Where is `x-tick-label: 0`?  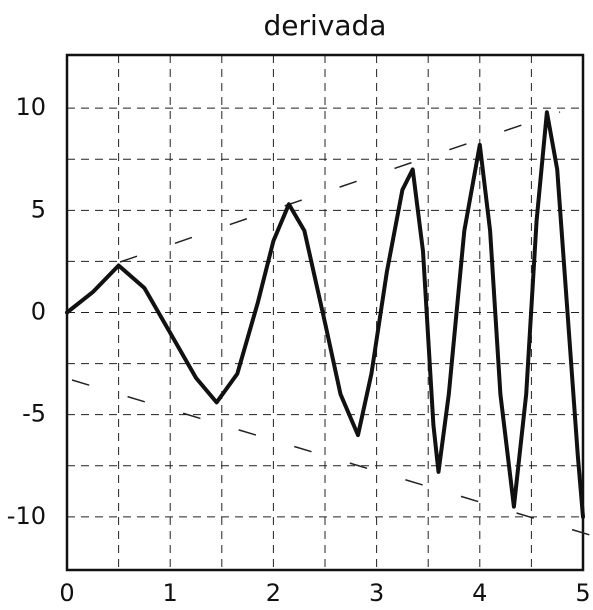
x-tick-label: 0 is located at coordinates (66, 593).